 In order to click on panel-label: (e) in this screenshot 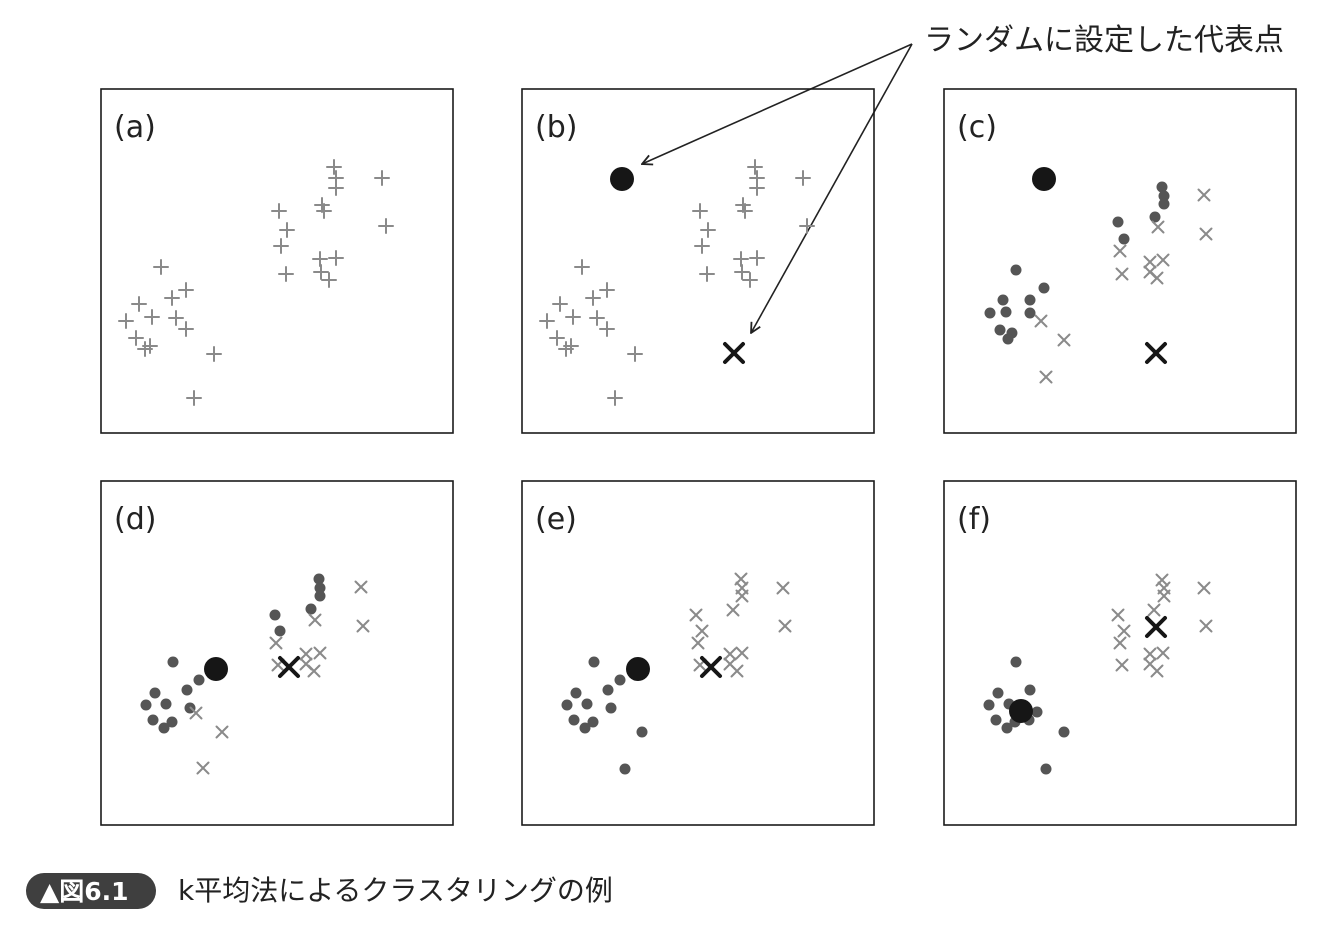, I will do `click(556, 519)`.